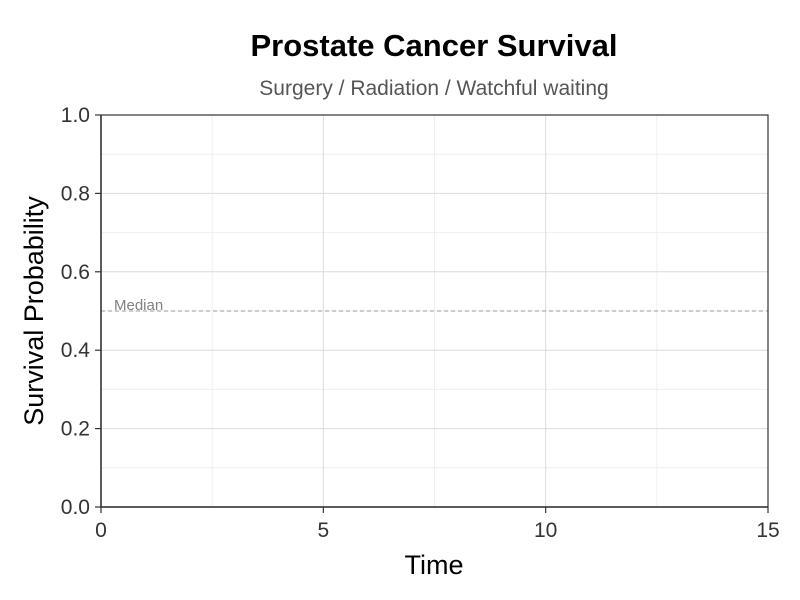  What do you see at coordinates (75, 429) in the screenshot?
I see `y-tick-label: 0.2` at bounding box center [75, 429].